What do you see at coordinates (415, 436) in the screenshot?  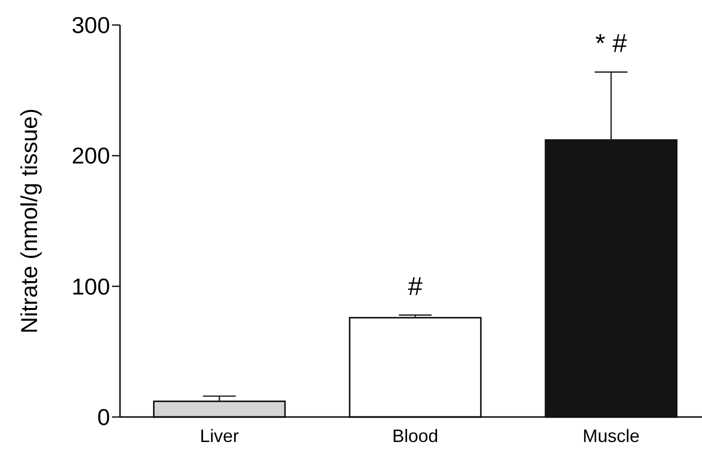 I see `x-tick-label: Blood` at bounding box center [415, 436].